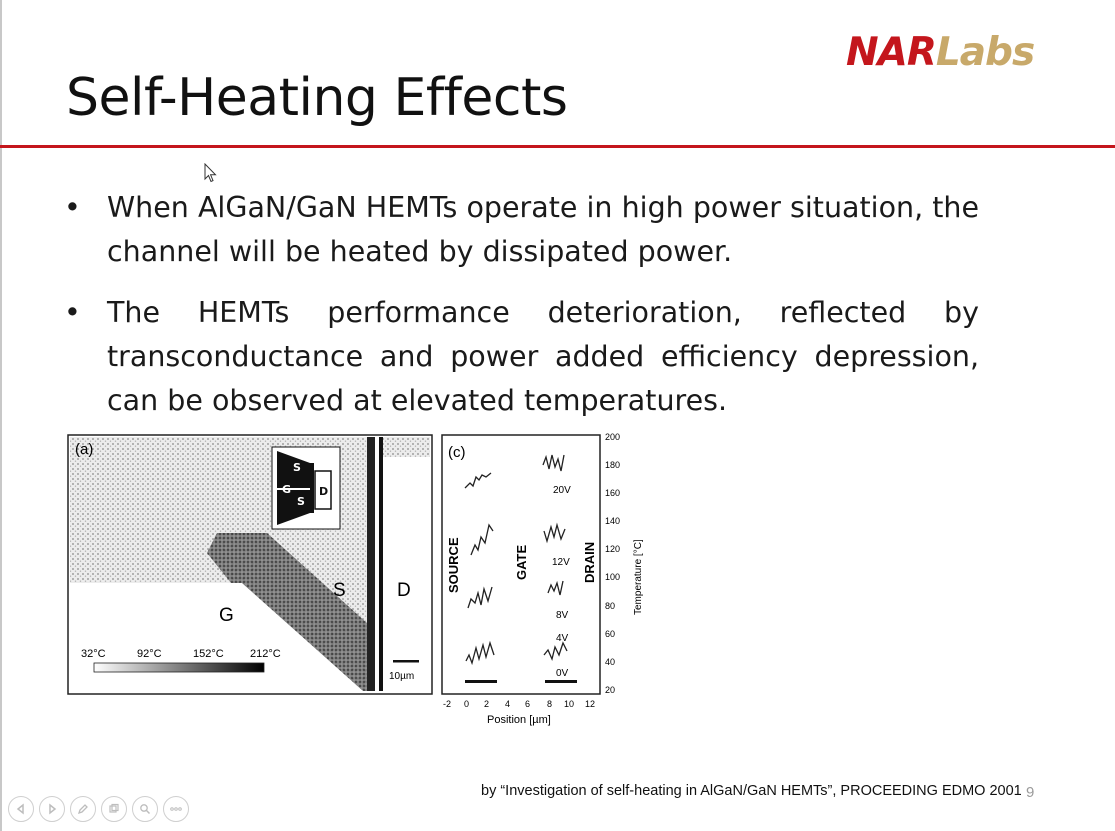  Describe the element at coordinates (179, 667) in the screenshot. I see `color-scale-bar` at that location.